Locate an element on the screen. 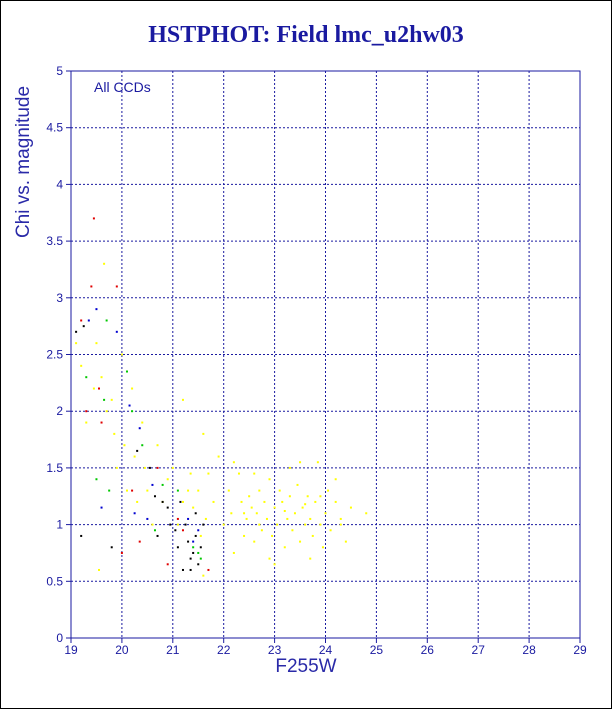  y-tick-label: 5 is located at coordinates (59, 71).